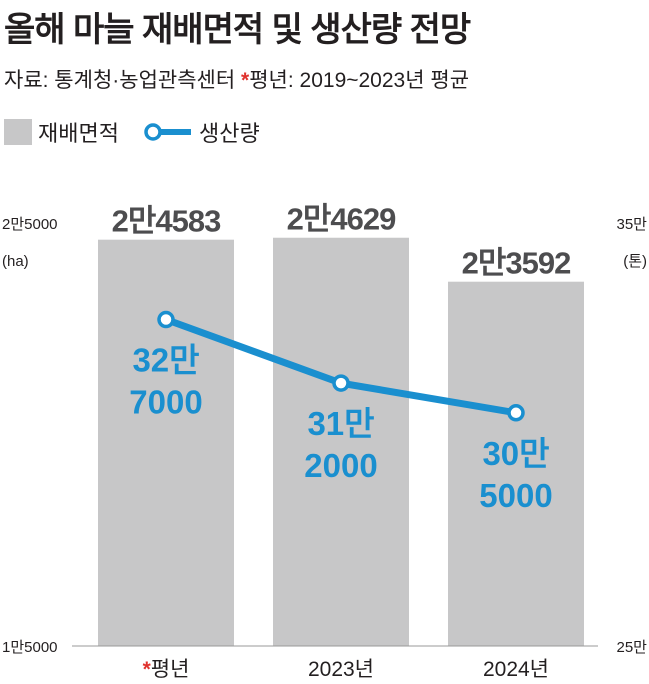  I want to click on category-text: 2024년, so click(516, 669).